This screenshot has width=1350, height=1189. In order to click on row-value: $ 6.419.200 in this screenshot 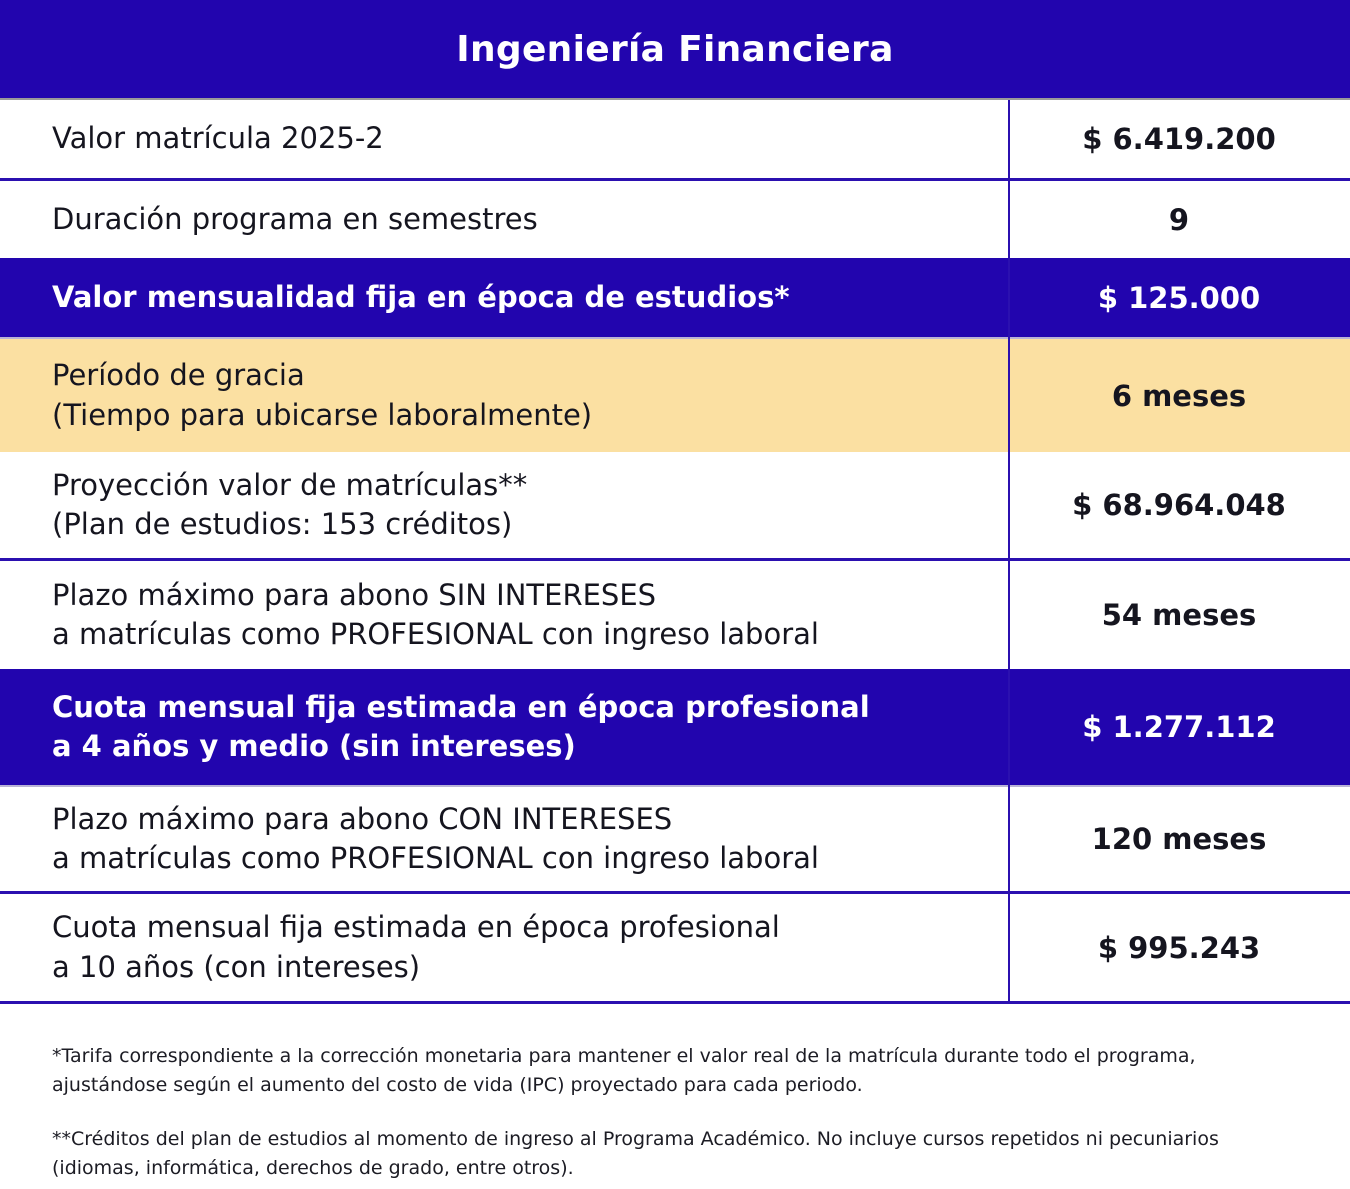, I will do `click(1179, 139)`.